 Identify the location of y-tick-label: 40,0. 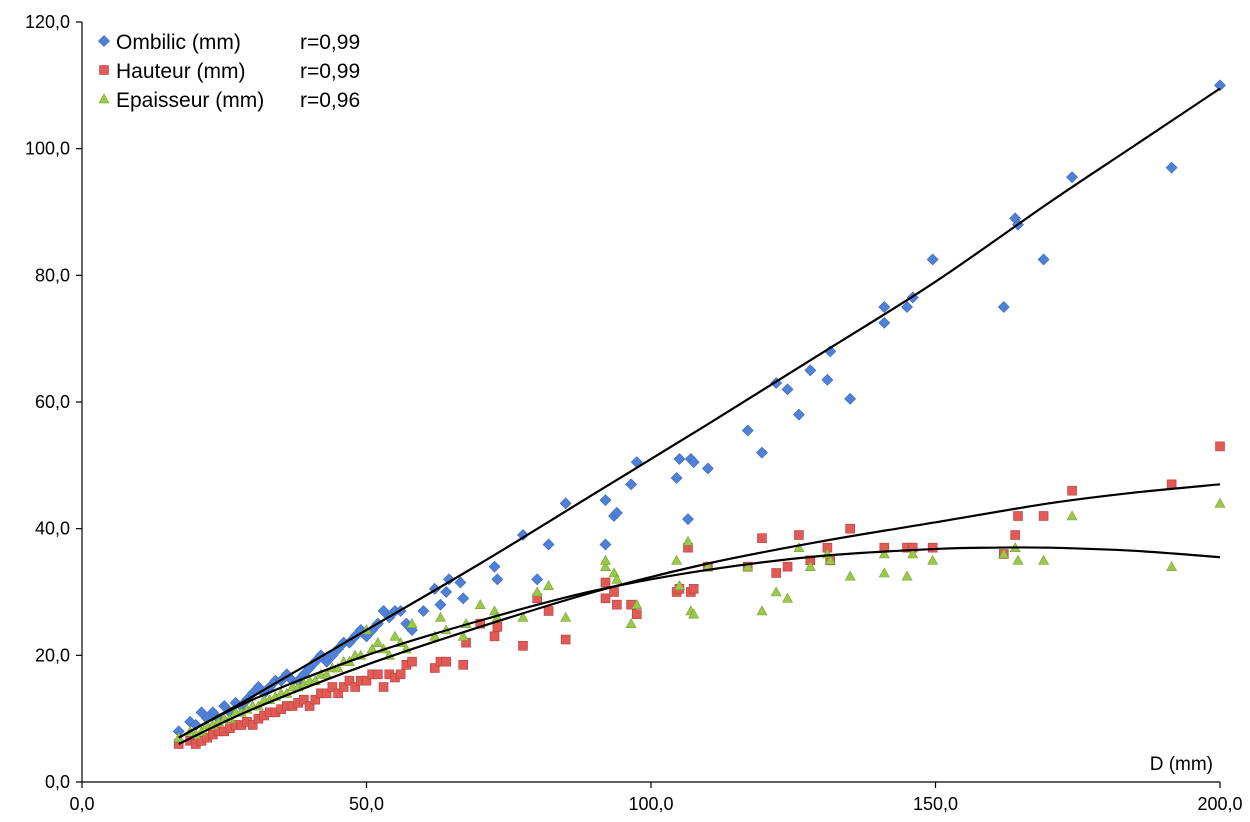
(52, 529).